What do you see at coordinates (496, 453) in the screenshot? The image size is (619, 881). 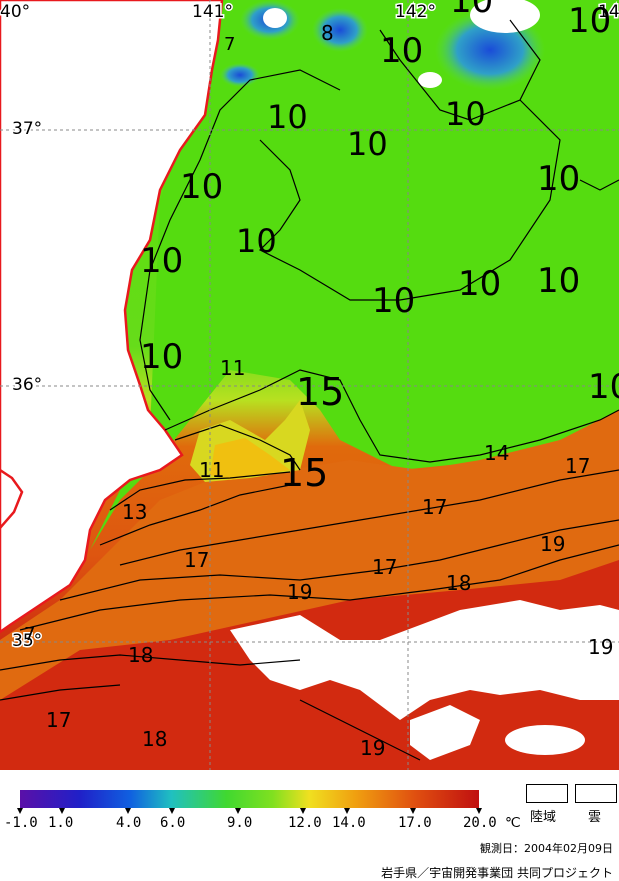 I see `isotherm-label: 14` at bounding box center [496, 453].